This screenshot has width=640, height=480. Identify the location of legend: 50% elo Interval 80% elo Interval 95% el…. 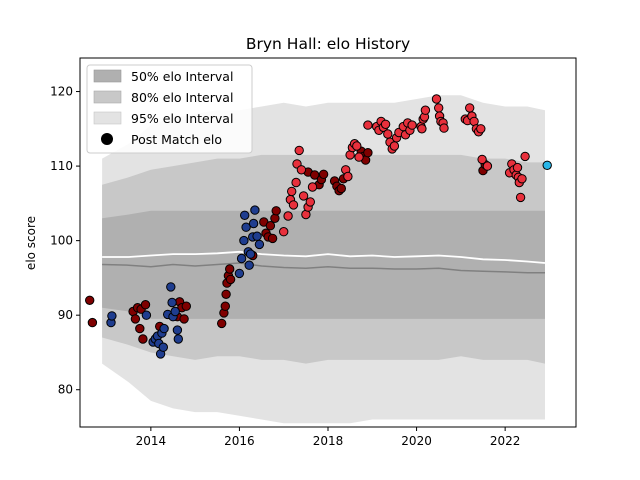
(169, 109).